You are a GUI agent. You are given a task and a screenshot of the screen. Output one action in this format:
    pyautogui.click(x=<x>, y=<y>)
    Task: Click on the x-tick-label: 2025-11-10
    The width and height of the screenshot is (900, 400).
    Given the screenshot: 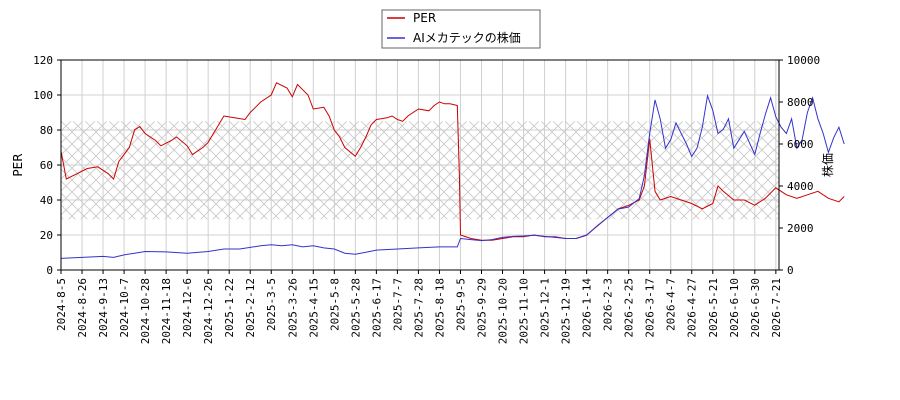 What is the action you would take?
    pyautogui.click(x=524, y=311)
    